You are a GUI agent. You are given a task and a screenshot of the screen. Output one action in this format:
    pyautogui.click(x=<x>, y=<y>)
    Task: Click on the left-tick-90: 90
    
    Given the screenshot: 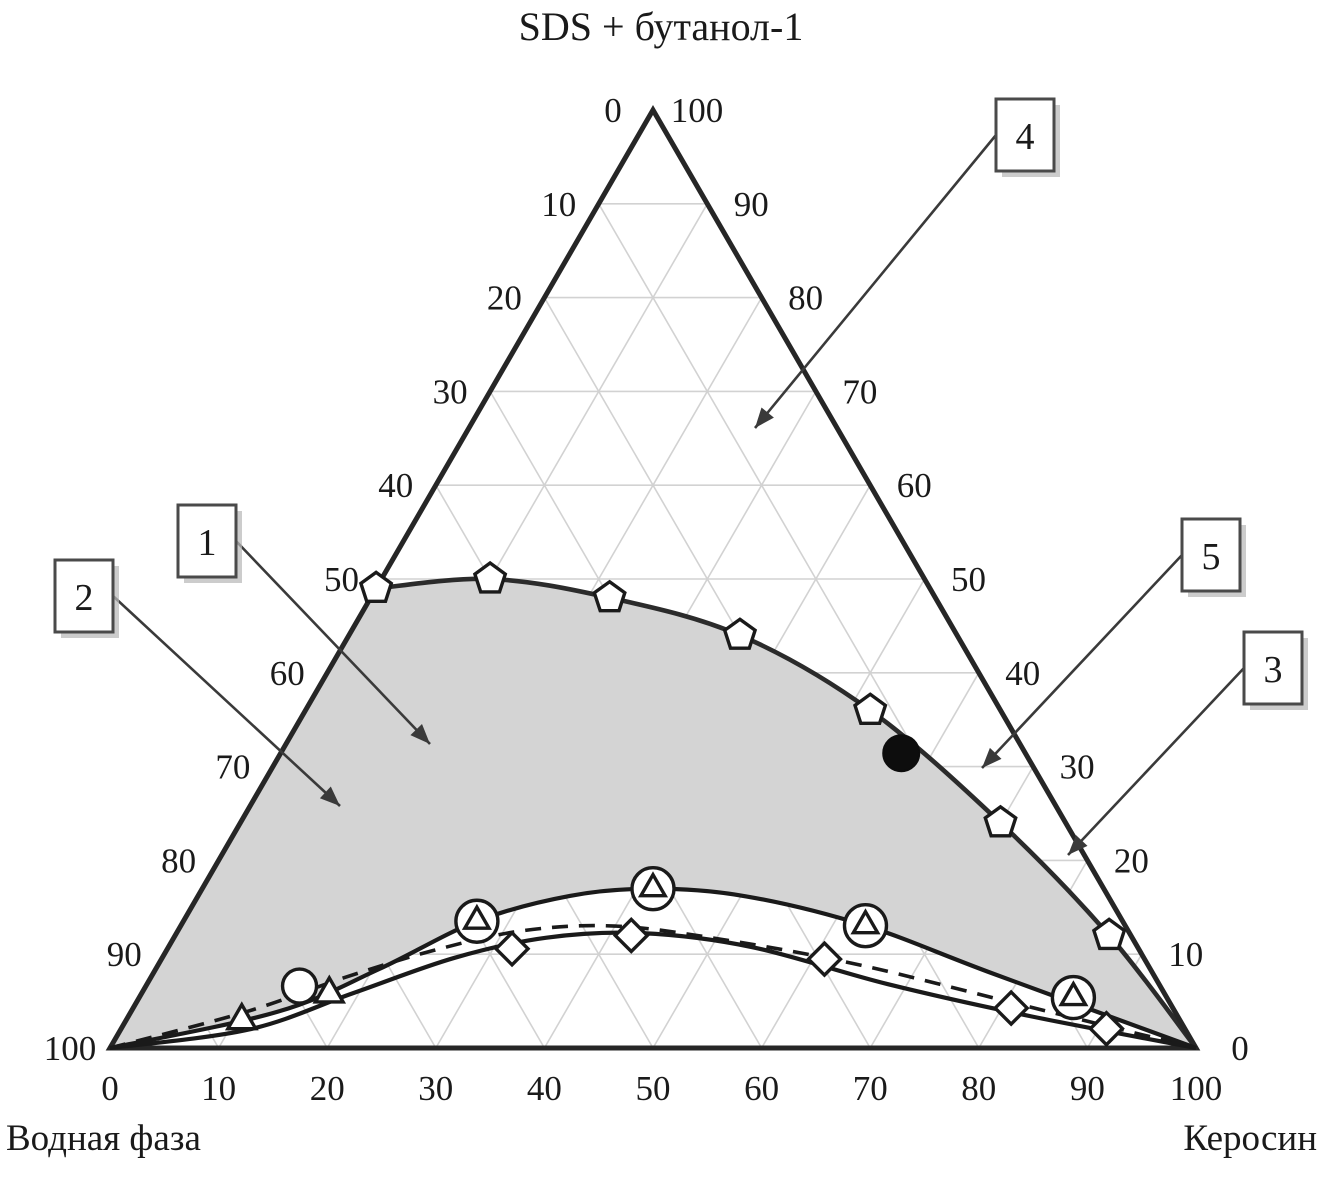 What is the action you would take?
    pyautogui.click(x=124, y=954)
    